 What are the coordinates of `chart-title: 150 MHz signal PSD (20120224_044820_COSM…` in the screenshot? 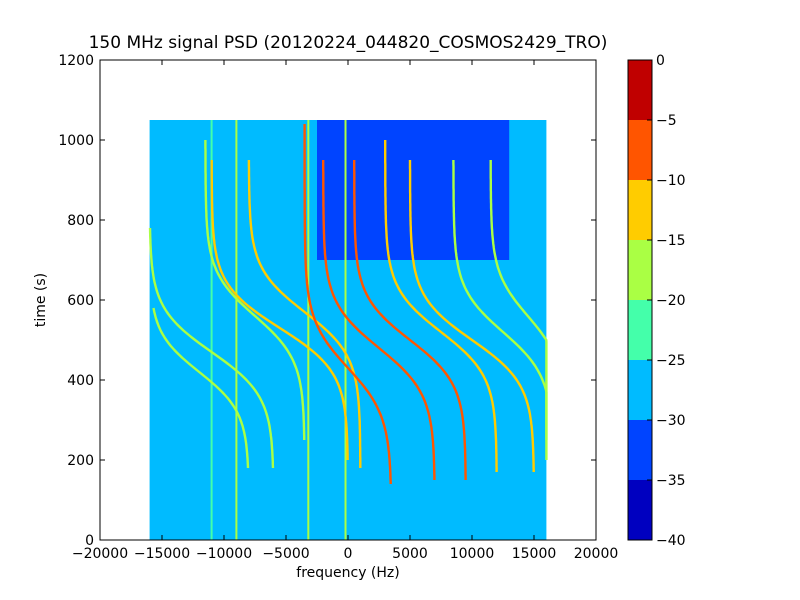 It's located at (348, 43).